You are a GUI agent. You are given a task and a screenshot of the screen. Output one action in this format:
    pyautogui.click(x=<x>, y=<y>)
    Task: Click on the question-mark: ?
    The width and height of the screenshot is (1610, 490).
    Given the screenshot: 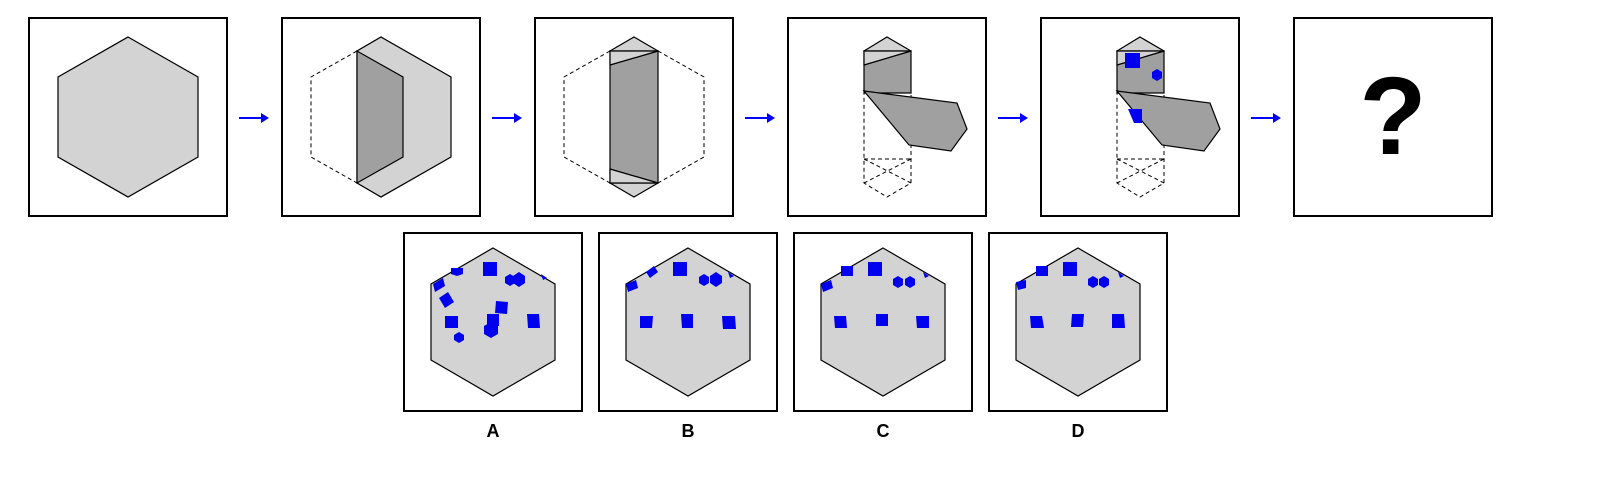 What is the action you would take?
    pyautogui.click(x=1393, y=116)
    